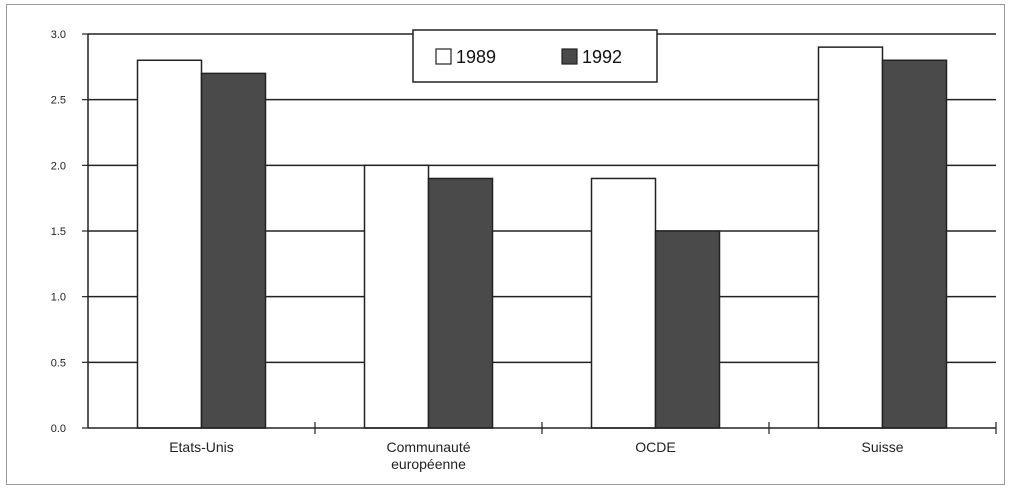 This screenshot has width=1011, height=489. I want to click on x-category-label: OCDE, so click(655, 447).